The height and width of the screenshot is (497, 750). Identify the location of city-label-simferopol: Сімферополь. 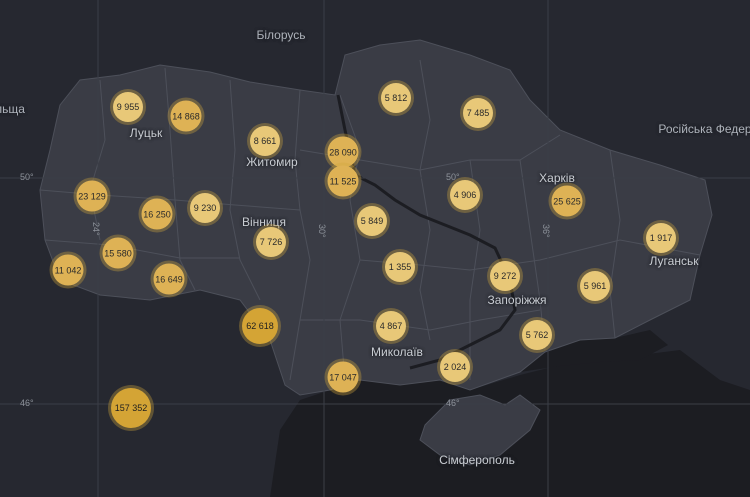
(477, 460).